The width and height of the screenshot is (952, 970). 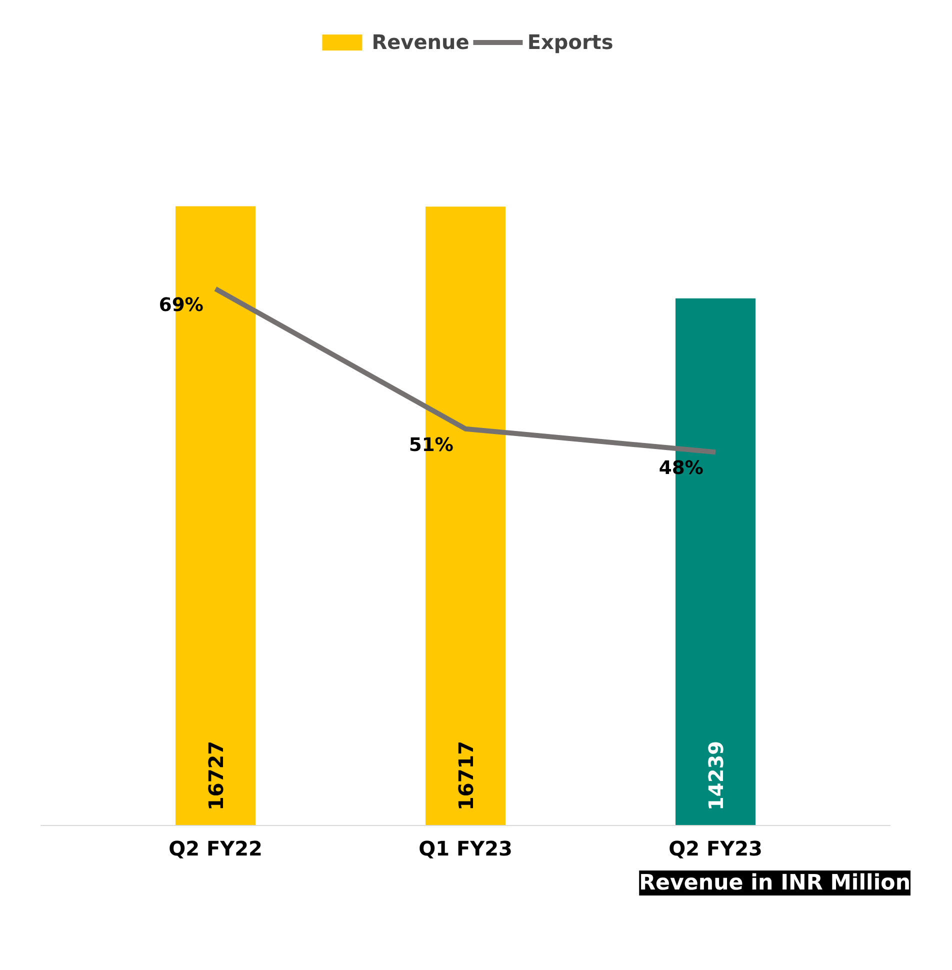 What do you see at coordinates (715, 848) in the screenshot?
I see `x-tick-label: Q2 FY23` at bounding box center [715, 848].